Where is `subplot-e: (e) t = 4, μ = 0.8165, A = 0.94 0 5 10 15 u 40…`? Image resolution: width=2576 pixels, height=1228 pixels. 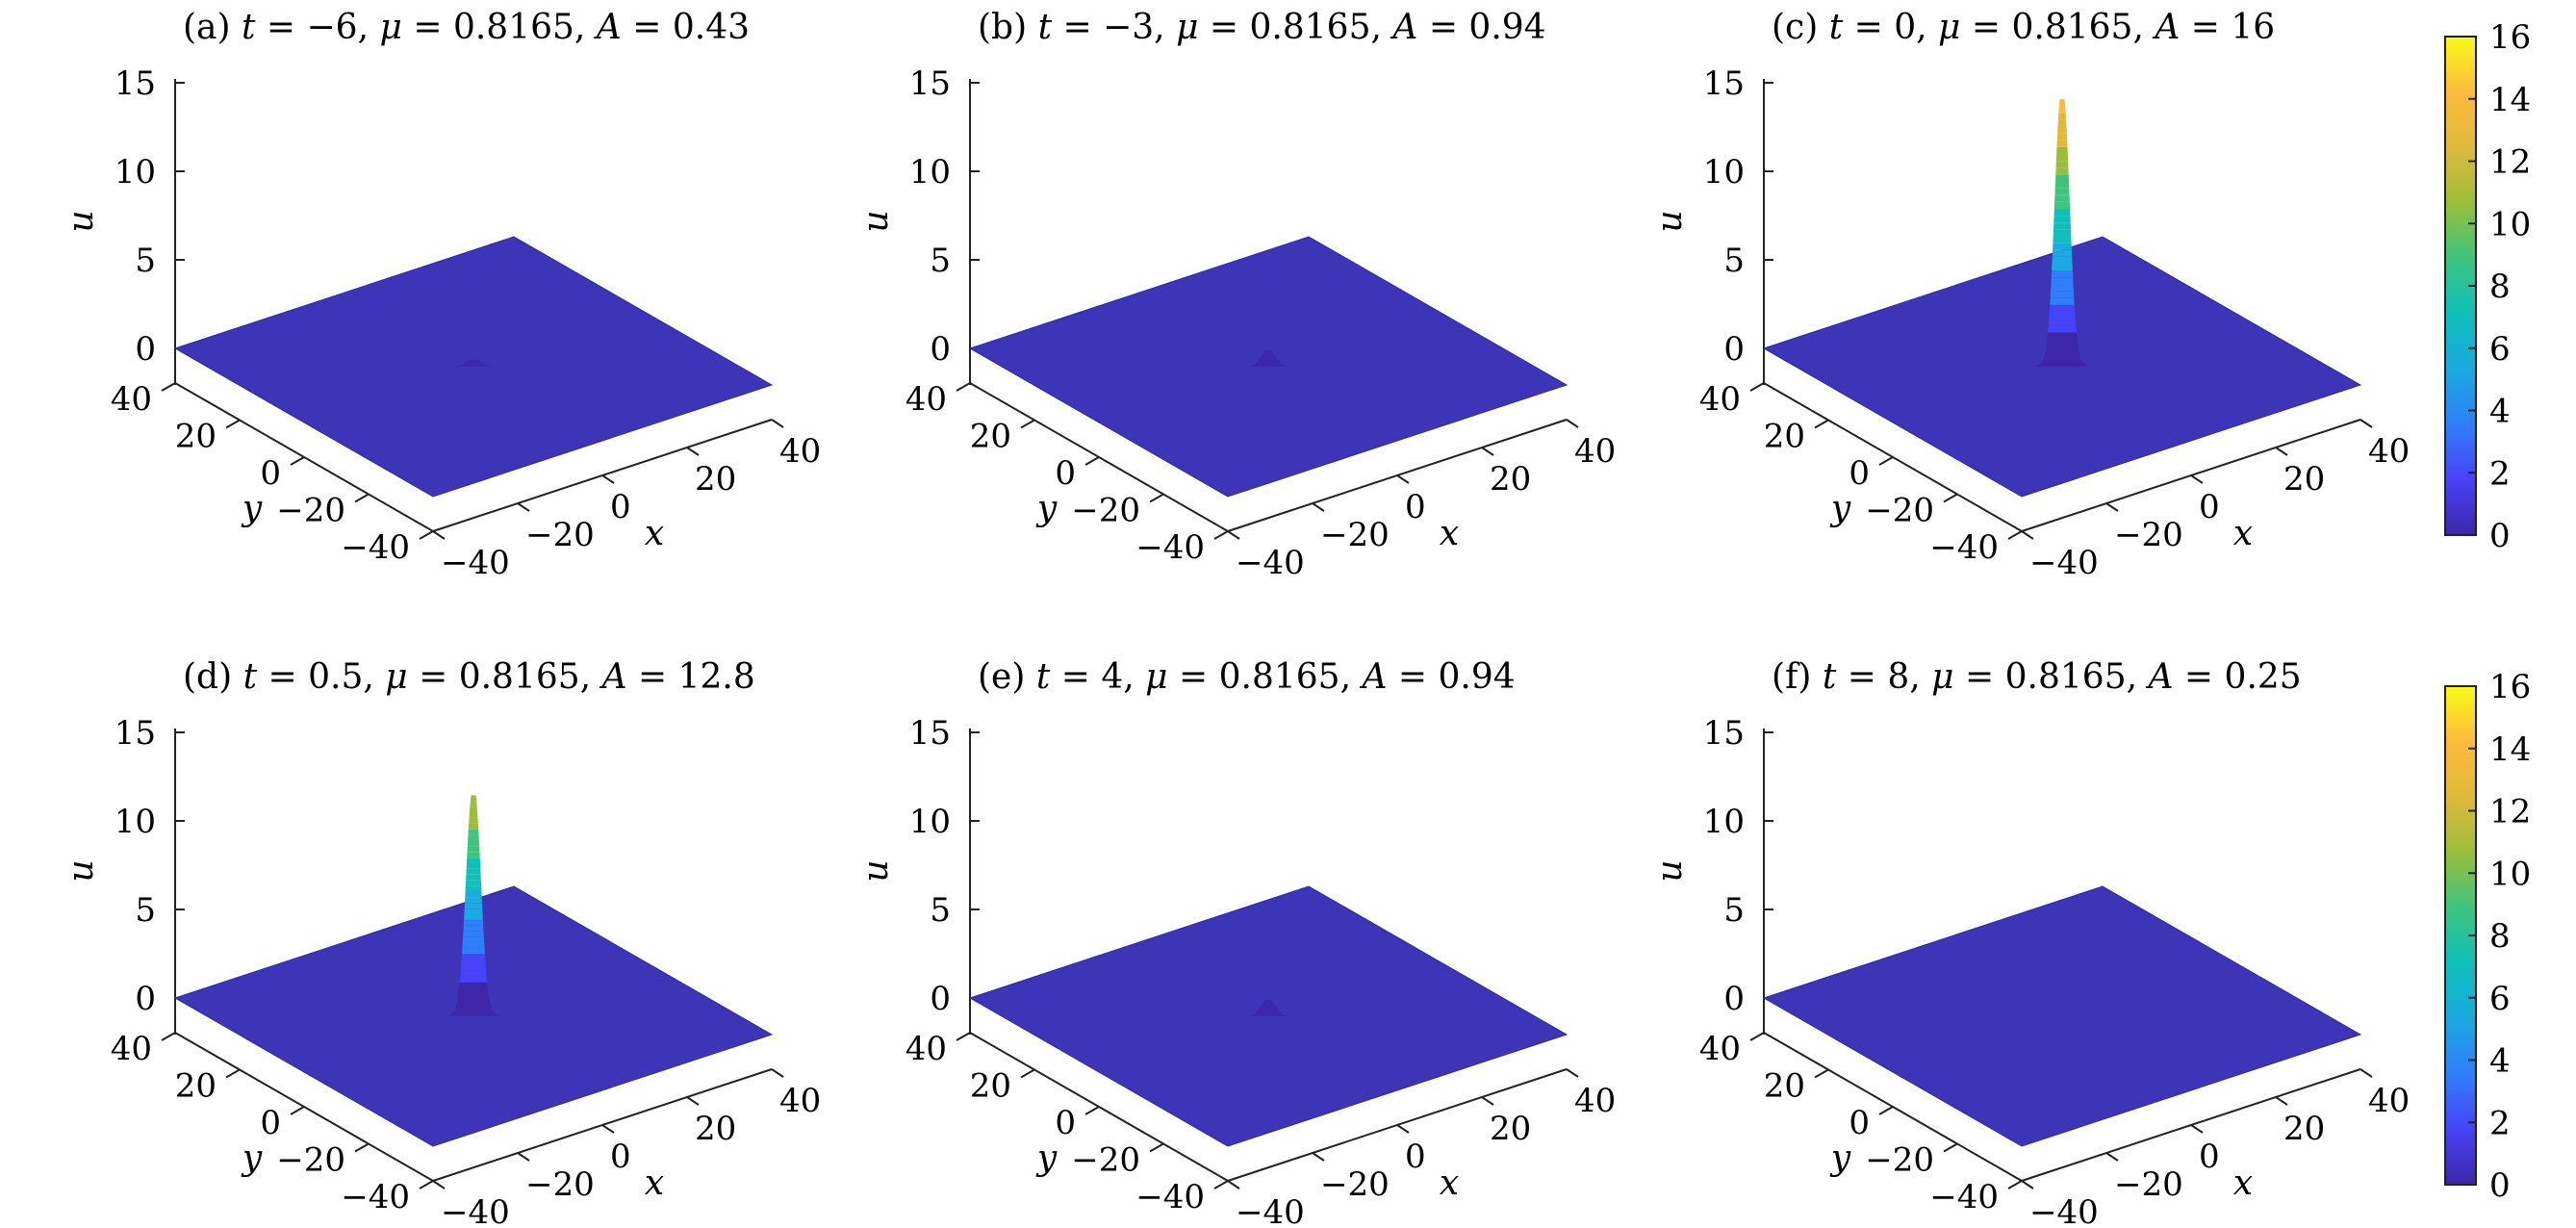
subplot-e: (e) t = 4, μ = 0.8165, A = 0.94 0 5 10 15 u 40… is located at coordinates (1236, 942).